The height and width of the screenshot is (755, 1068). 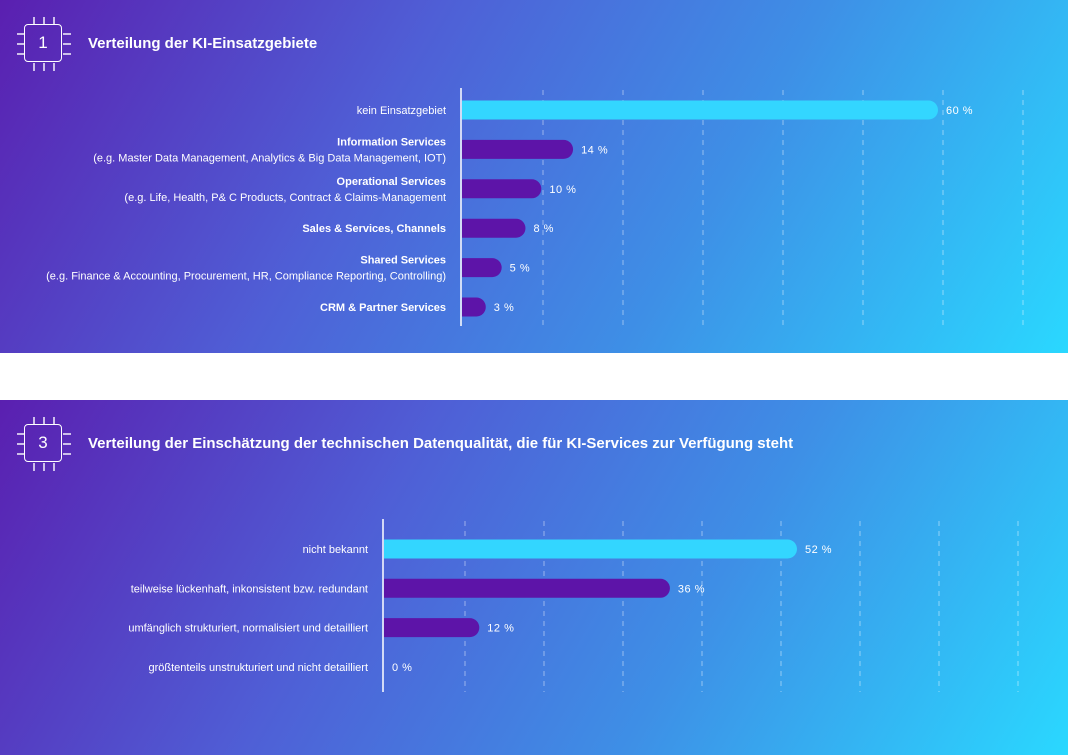 What do you see at coordinates (402, 668) in the screenshot?
I see `value-label: 0 %` at bounding box center [402, 668].